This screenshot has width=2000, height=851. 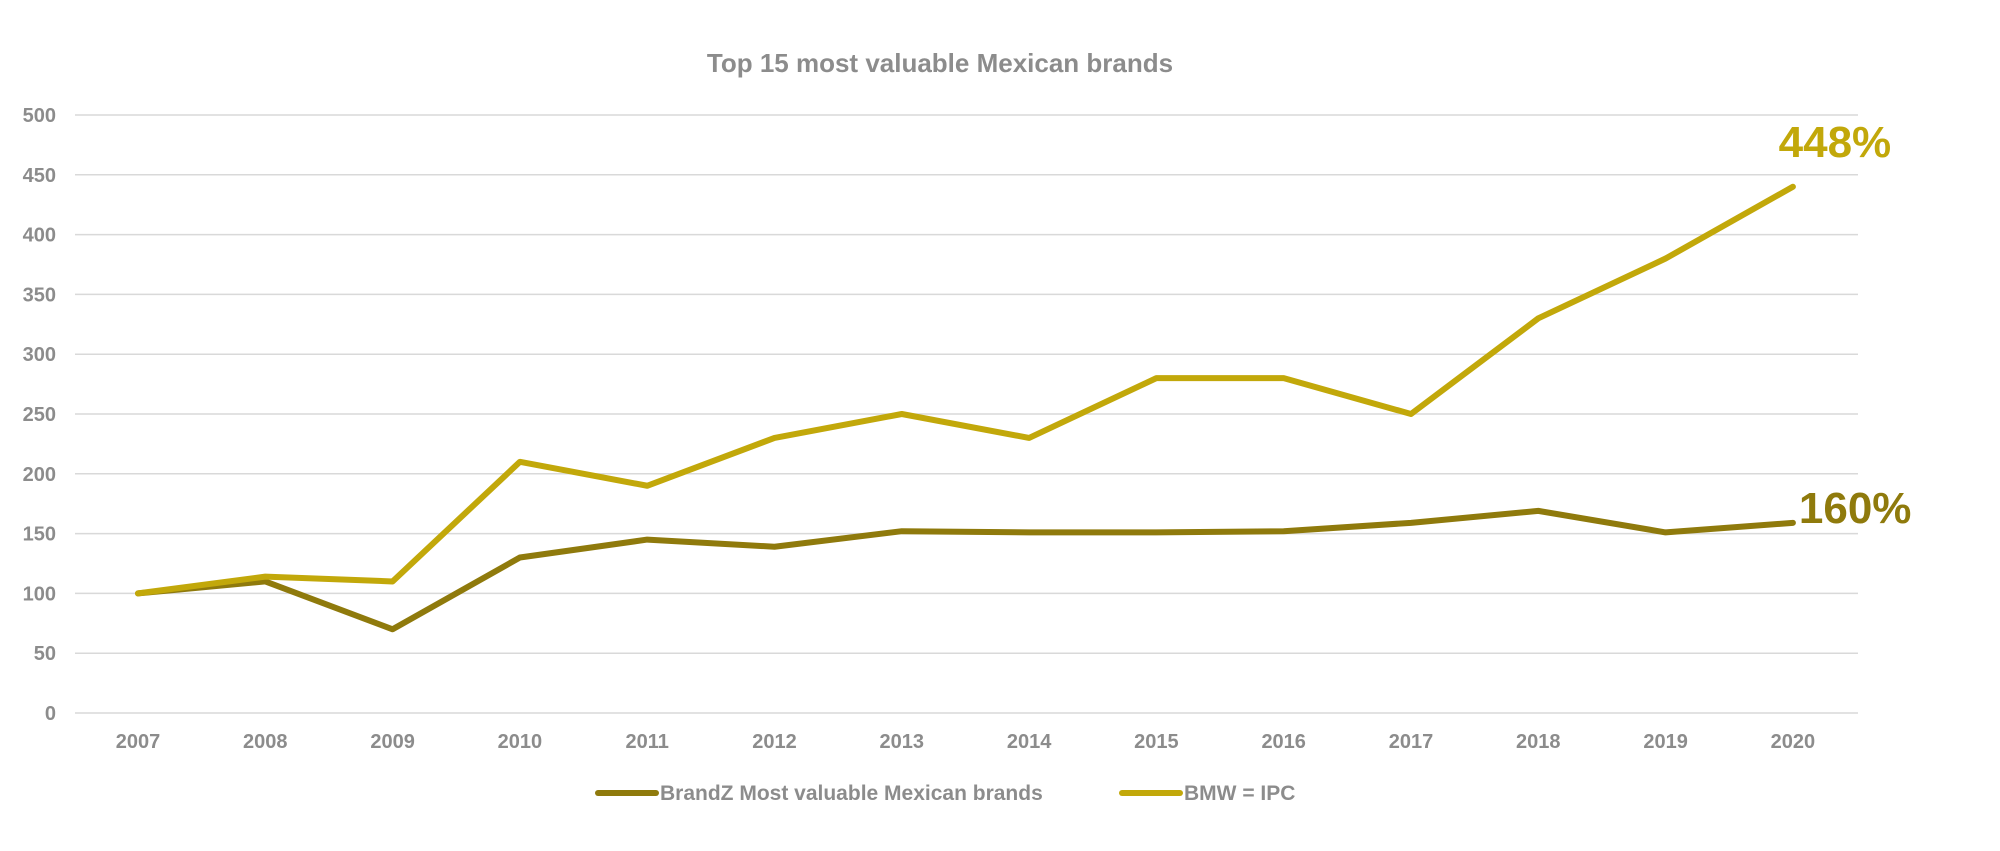 I want to click on y-tick-label: 200, so click(x=39, y=475).